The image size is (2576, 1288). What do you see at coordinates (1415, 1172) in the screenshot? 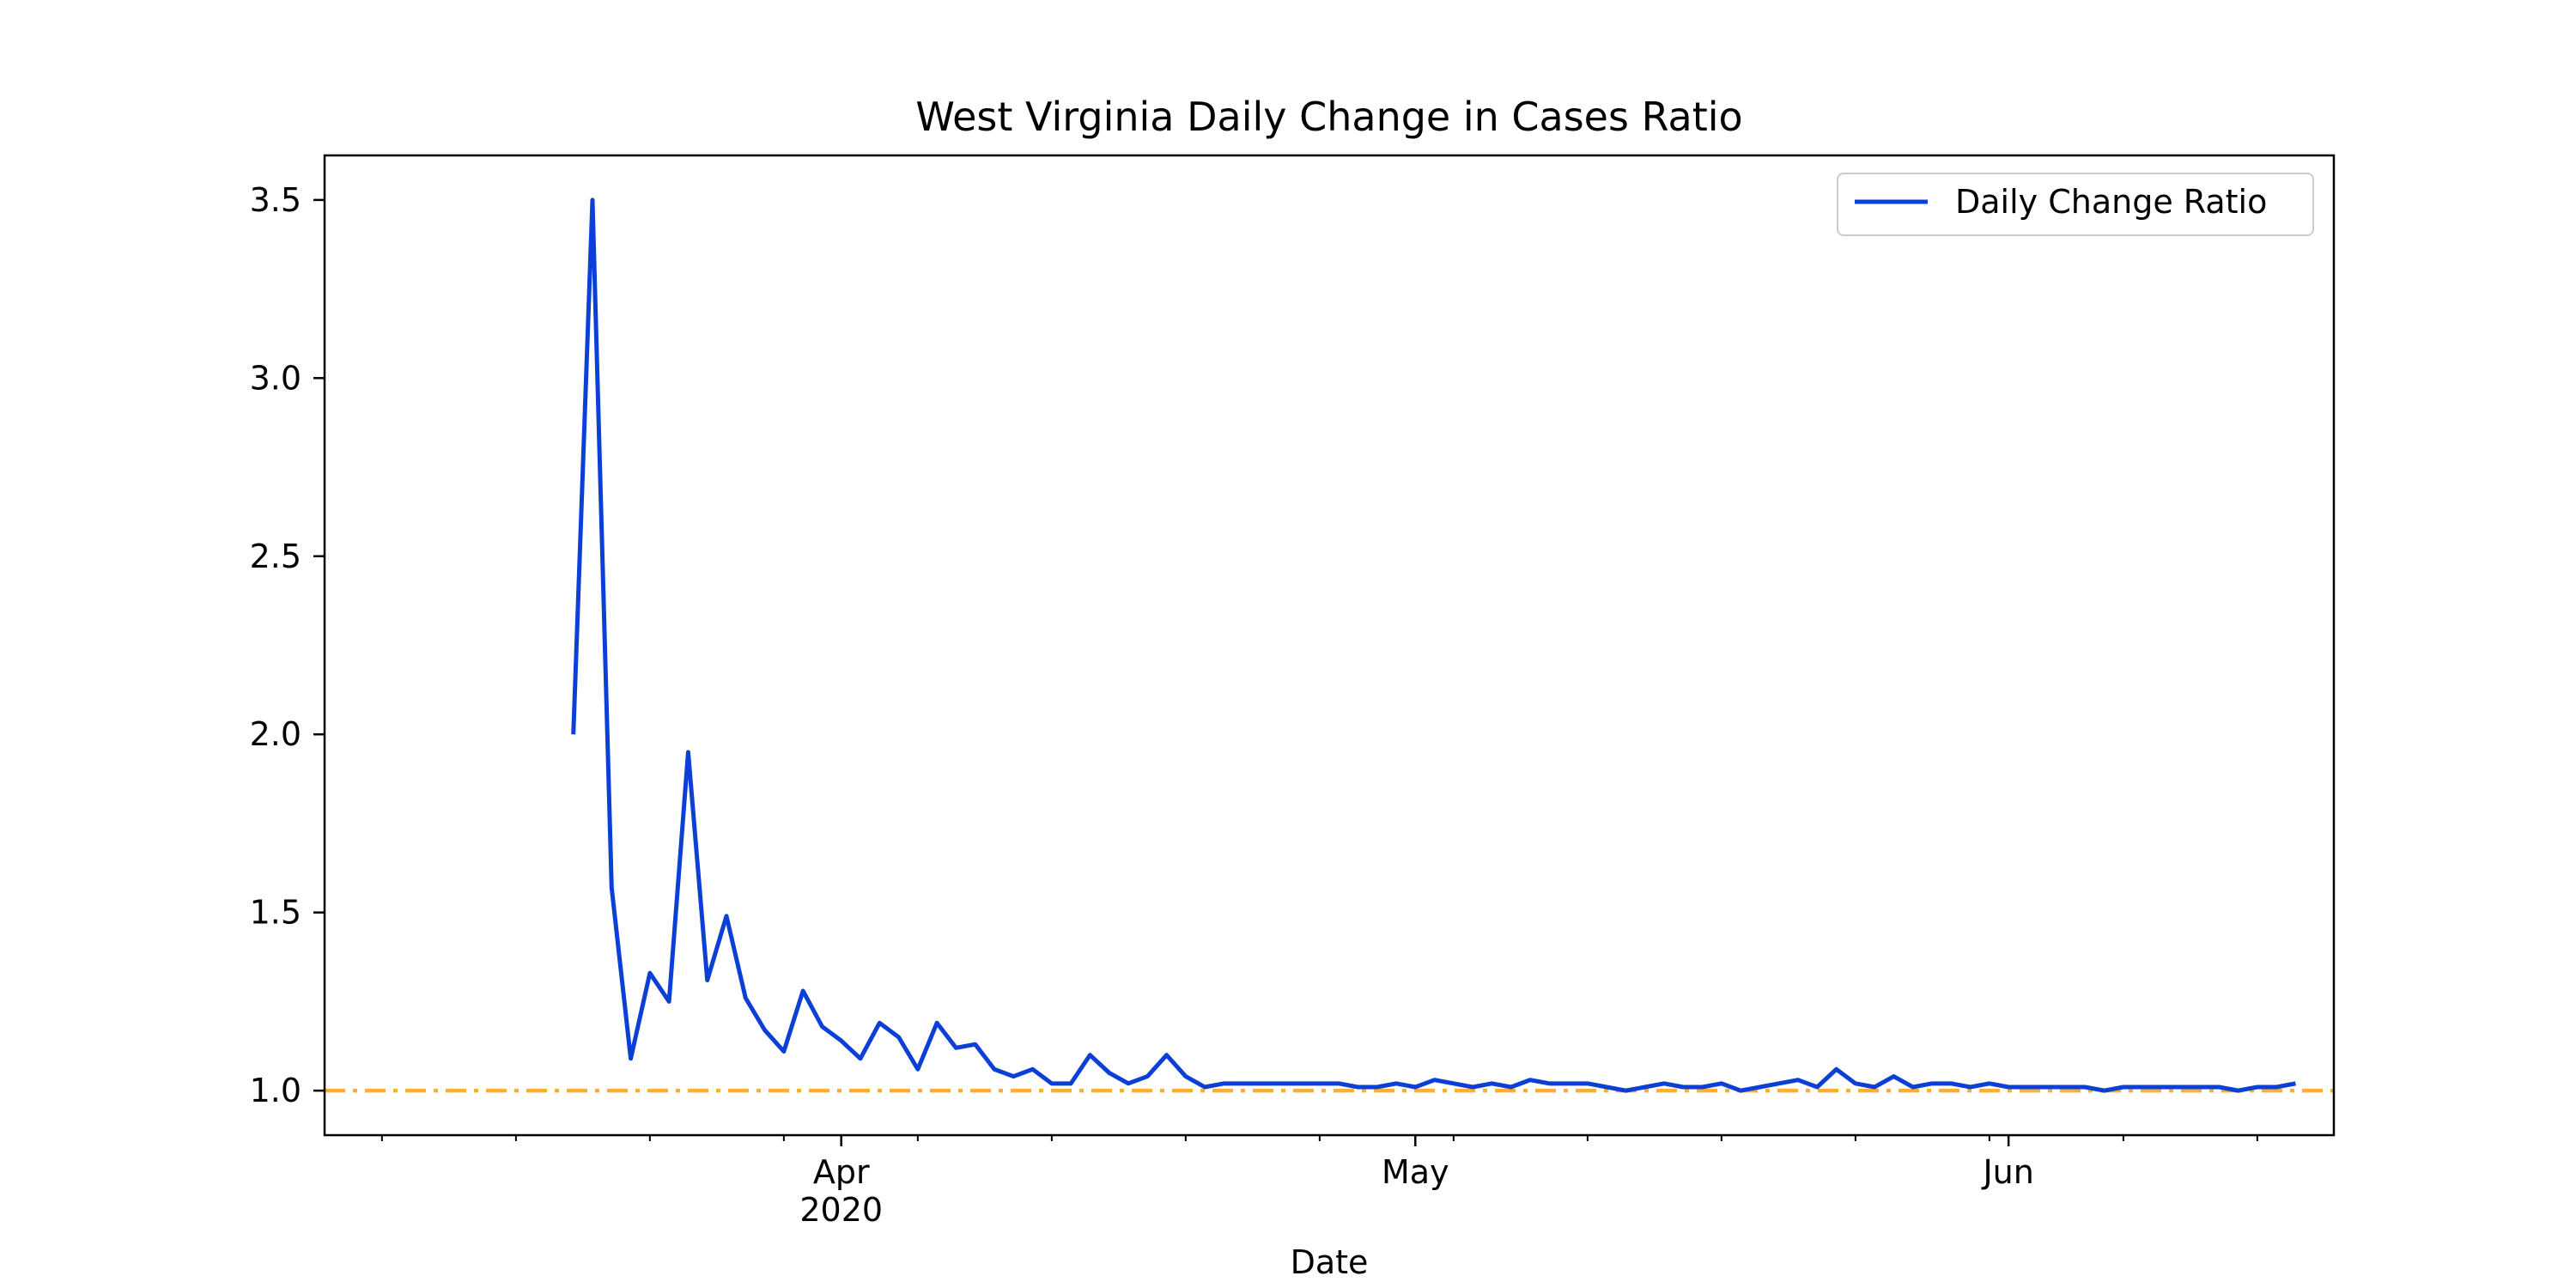
I see `x-tick-label: May` at bounding box center [1415, 1172].